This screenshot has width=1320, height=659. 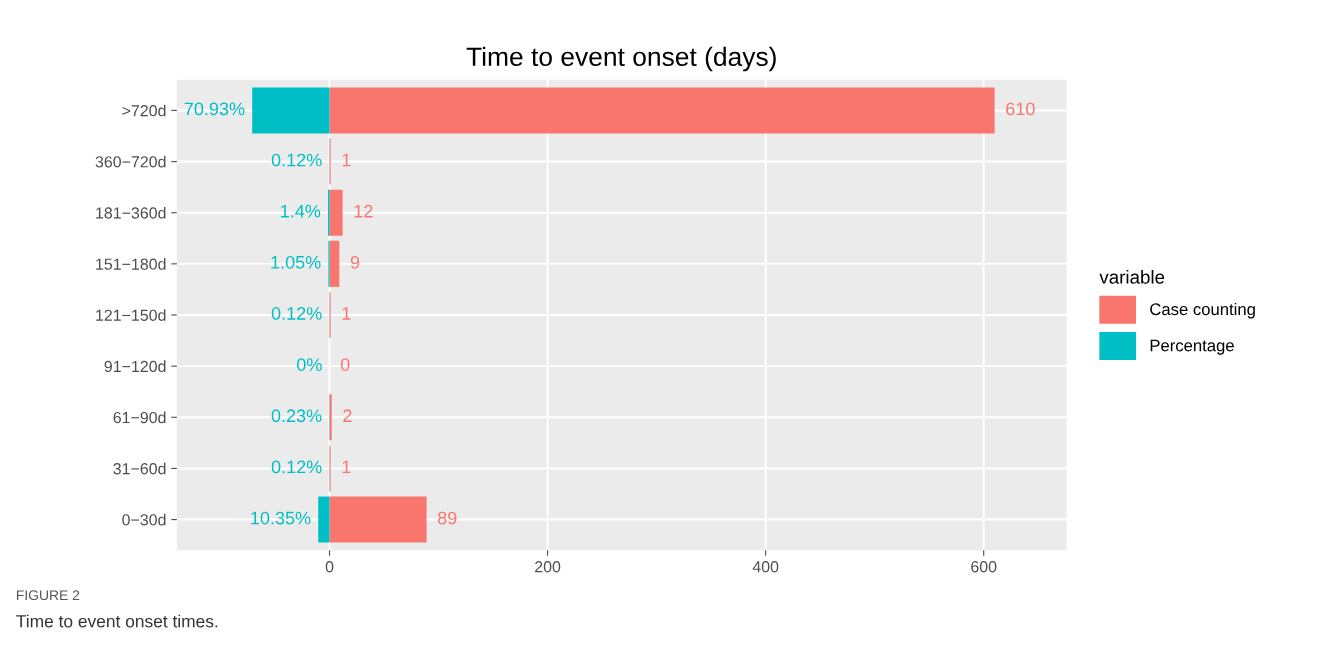 I want to click on data-label: 0, so click(x=345, y=364).